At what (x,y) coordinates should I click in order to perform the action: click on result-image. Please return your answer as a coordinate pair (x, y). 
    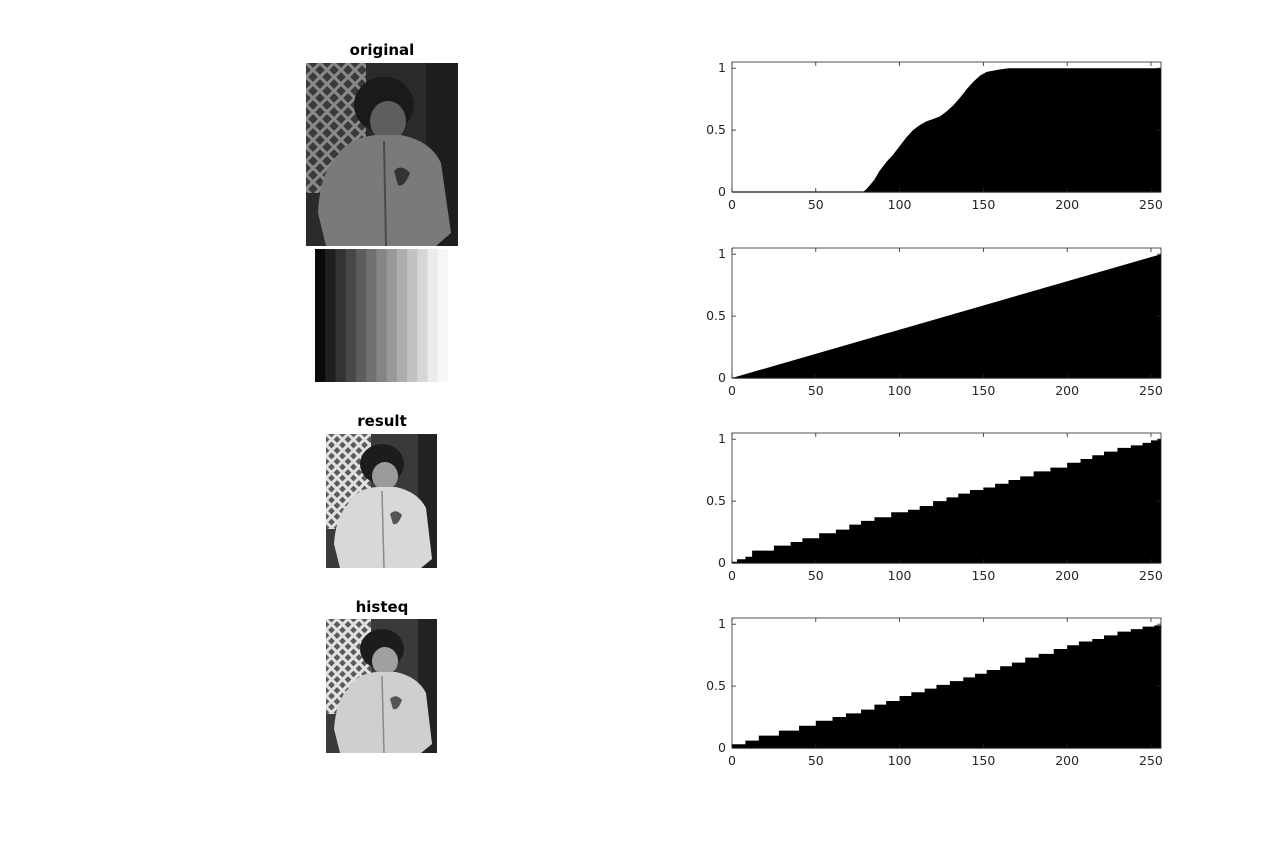
    Looking at the image, I should click on (381, 501).